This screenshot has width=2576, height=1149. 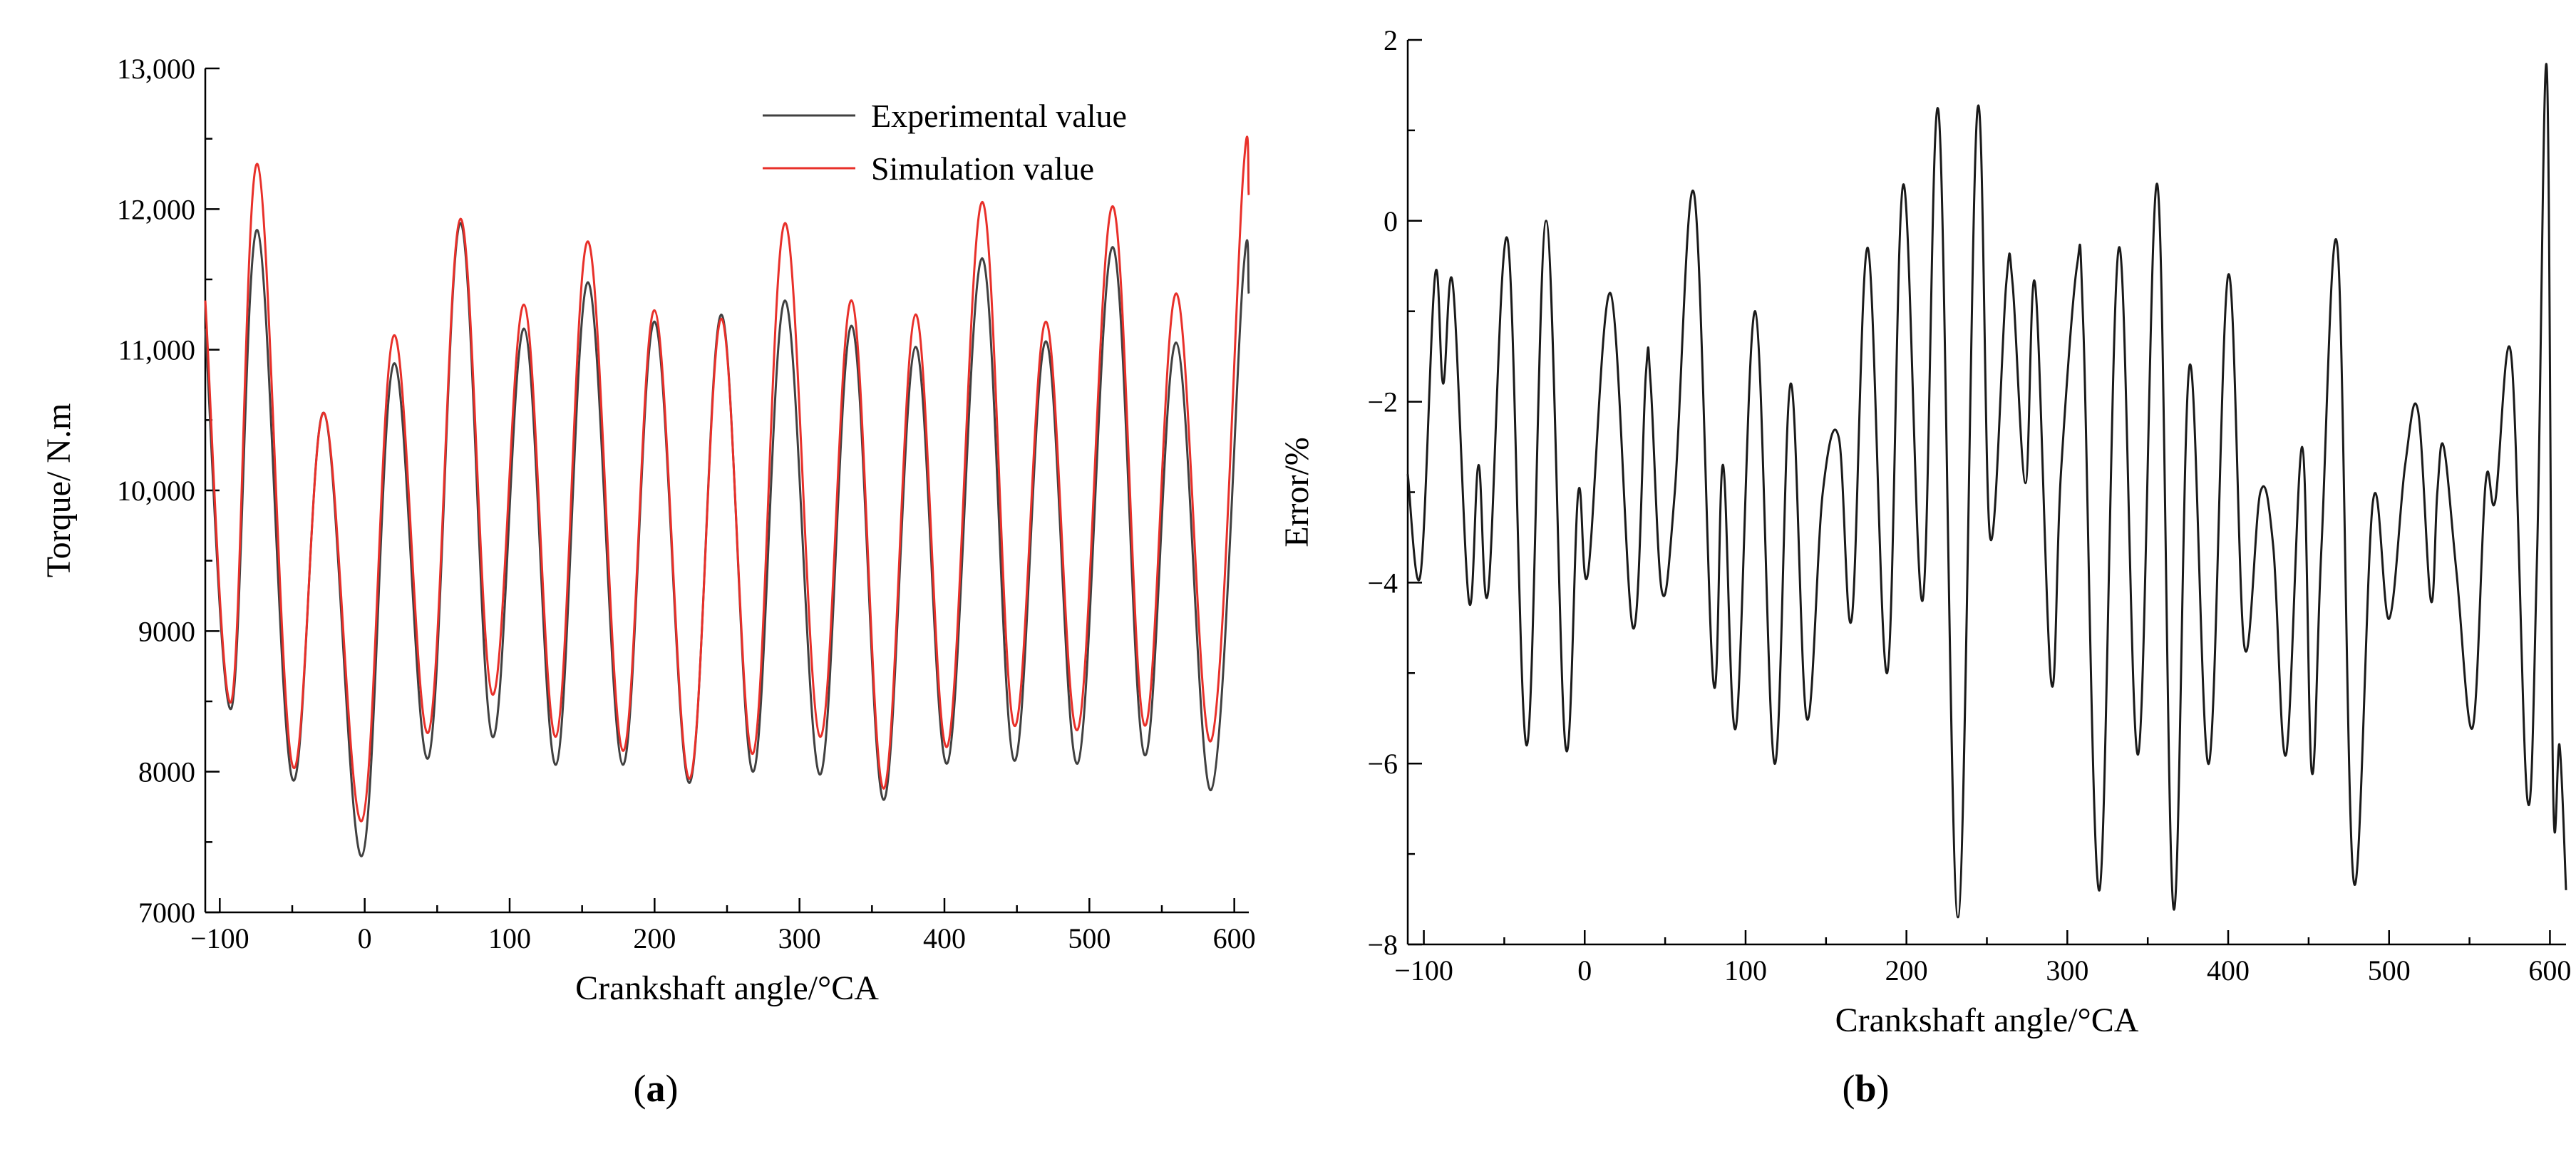 I want to click on a-x-tick-label: 300, so click(x=799, y=938).